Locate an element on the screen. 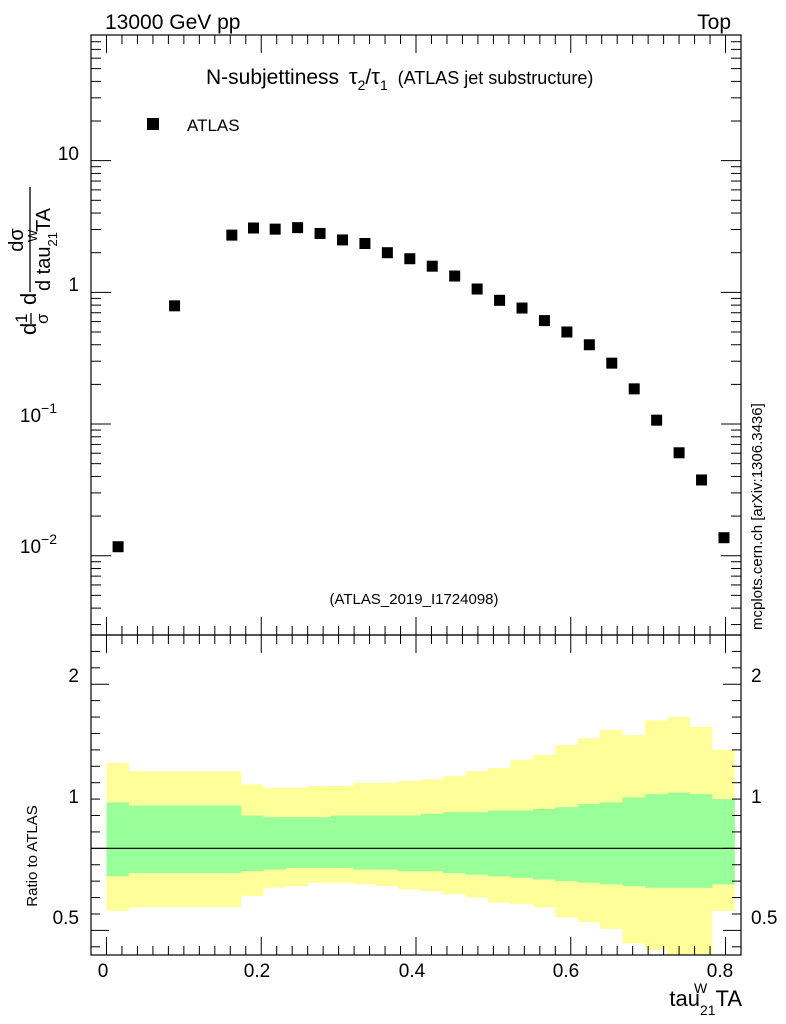 Image resolution: width=786 pixels, height=1024 pixels. x-tick-label: 0.4 is located at coordinates (412, 971).